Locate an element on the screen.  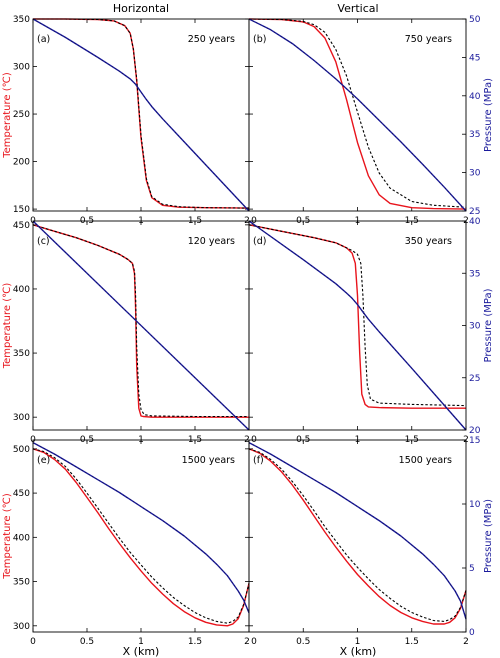
column-title-horizontal: Horizontal is located at coordinates (141, 8).